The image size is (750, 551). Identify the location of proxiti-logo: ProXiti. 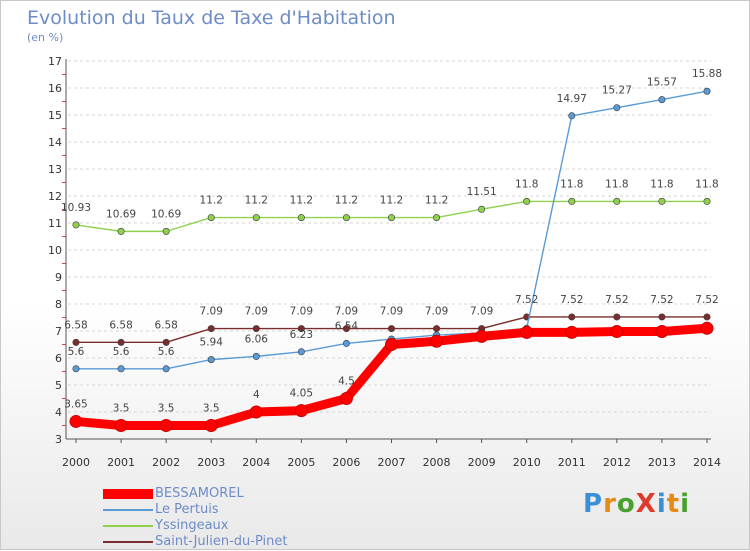
(636, 504).